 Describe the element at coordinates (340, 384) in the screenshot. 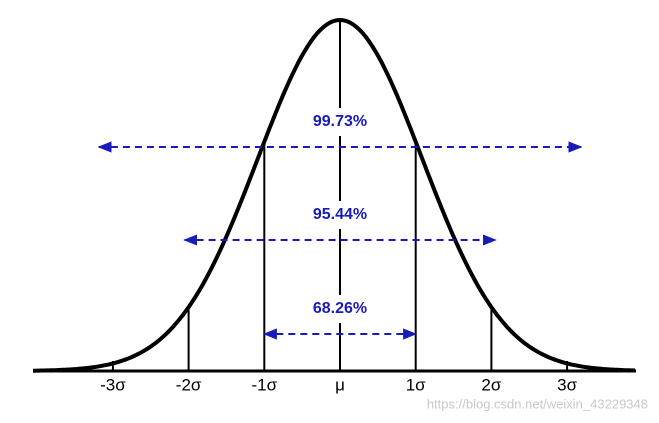

I see `sigma-label: μ` at that location.